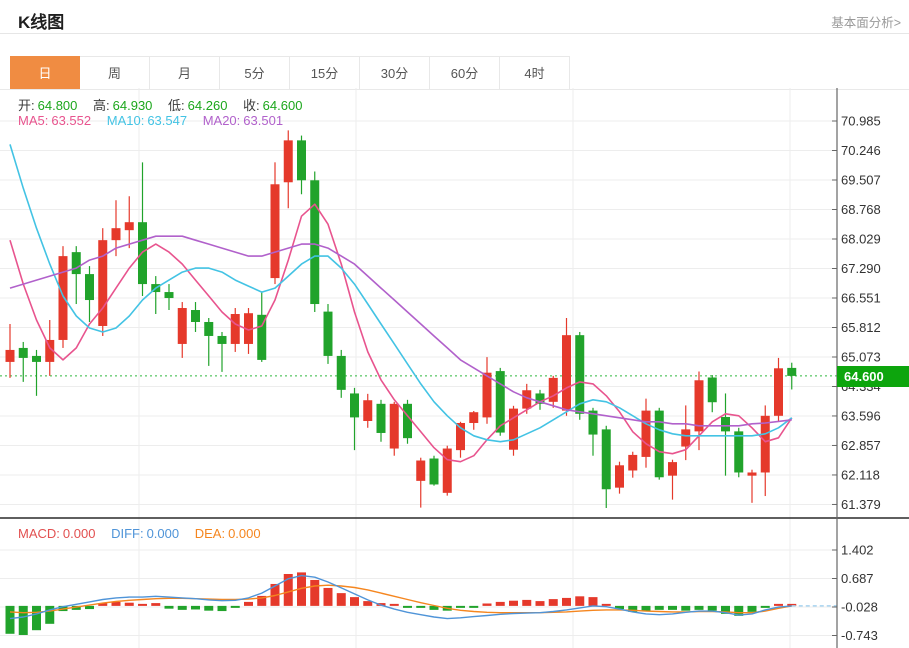 This screenshot has width=909, height=648. Describe the element at coordinates (861, 150) in the screenshot. I see `axis-tick-label: 70.246` at that location.